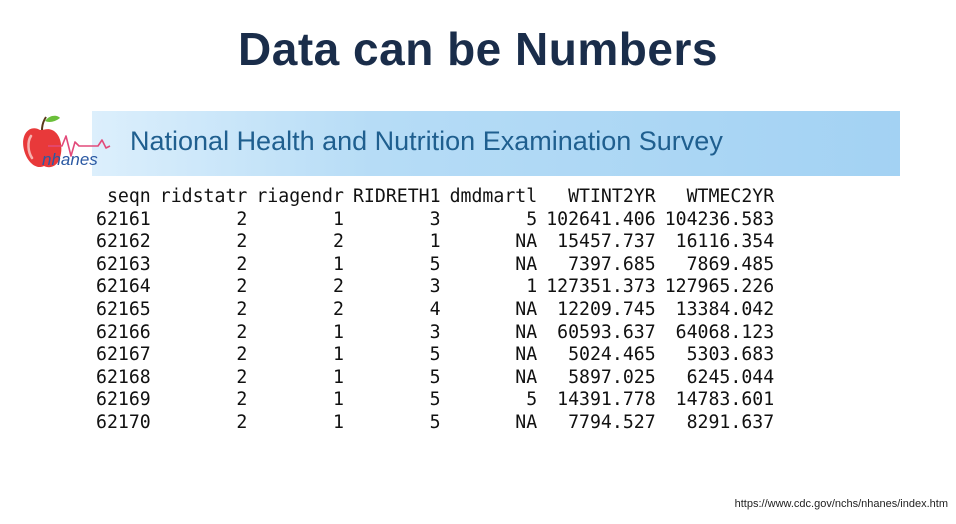 The image size is (956, 524). Describe the element at coordinates (730, 422) in the screenshot. I see `table-cell: 8291.637` at that location.